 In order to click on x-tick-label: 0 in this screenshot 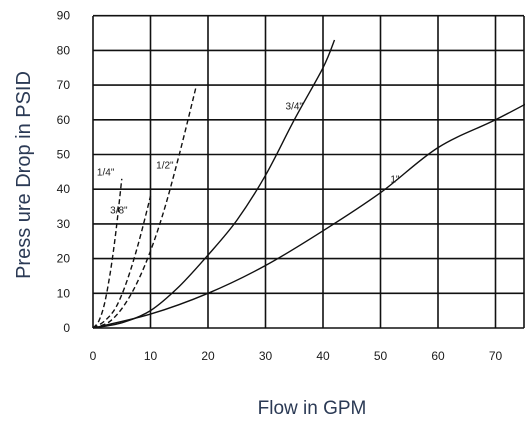, I will do `click(93, 356)`.